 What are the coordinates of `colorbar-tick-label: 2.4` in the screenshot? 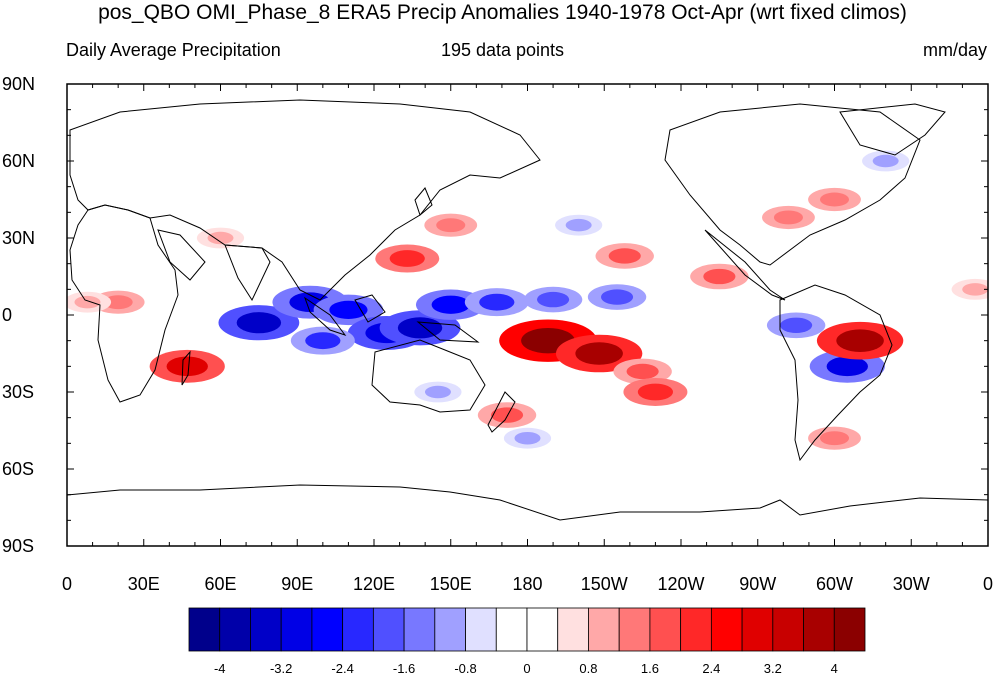 It's located at (711, 668).